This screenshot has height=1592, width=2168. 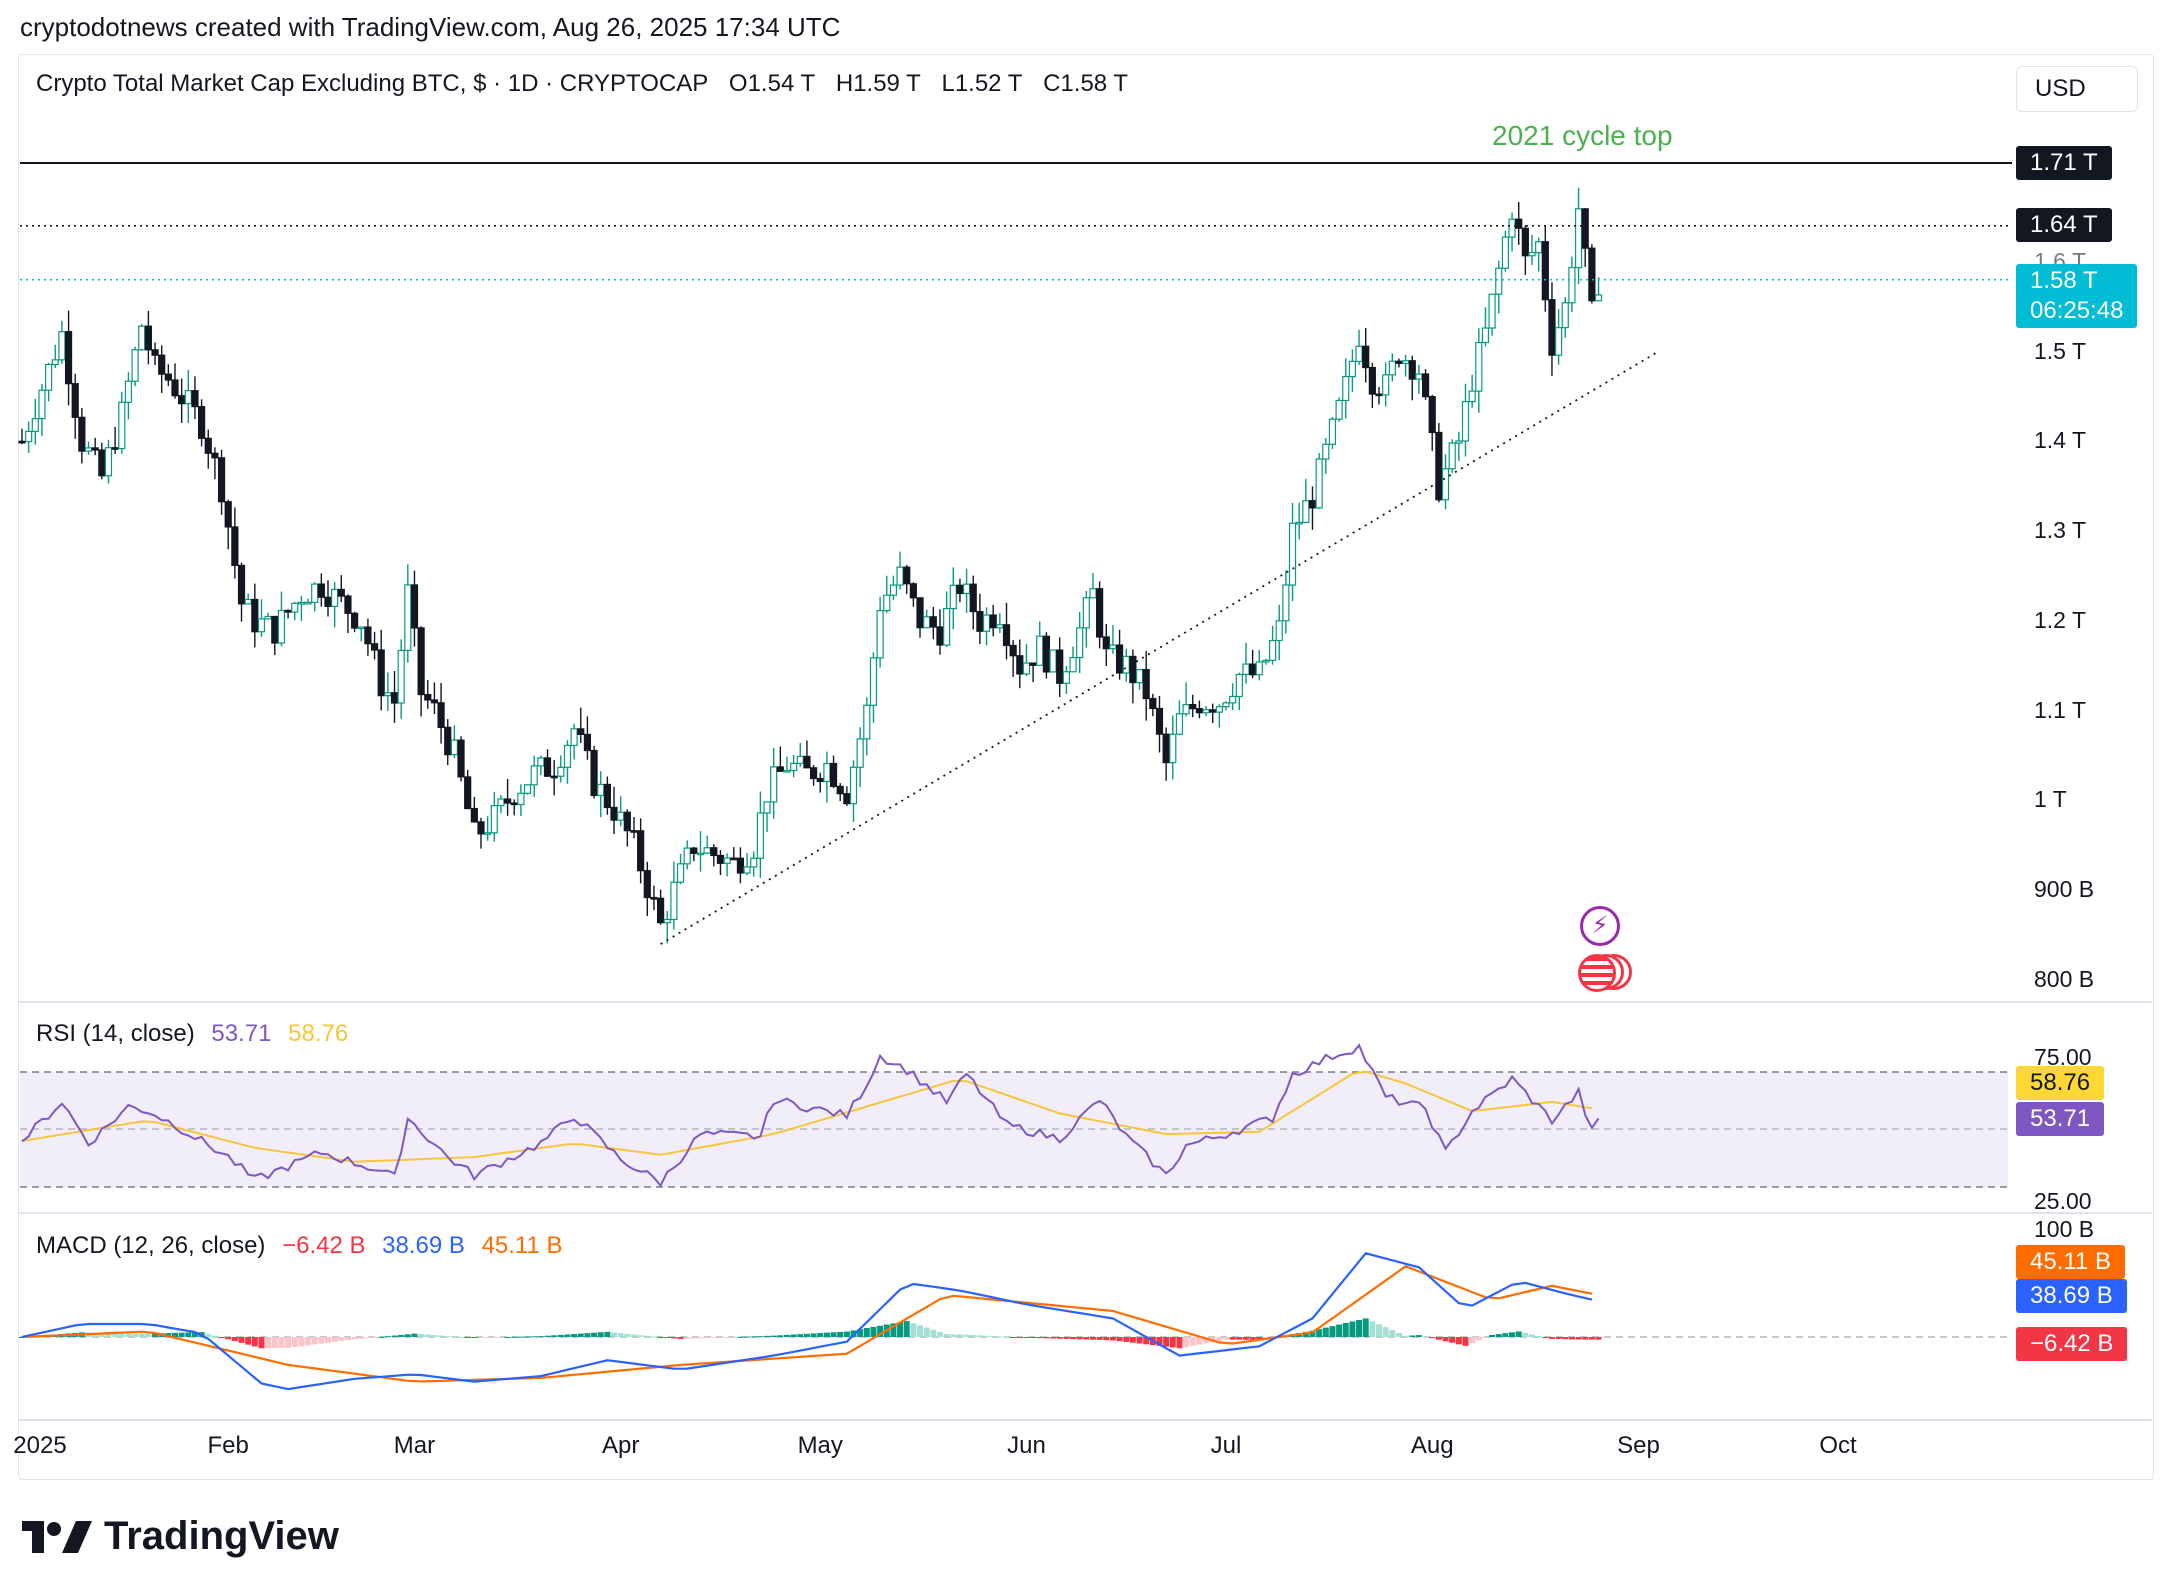 I want to click on time-tick-label: Feb, so click(x=228, y=1445).